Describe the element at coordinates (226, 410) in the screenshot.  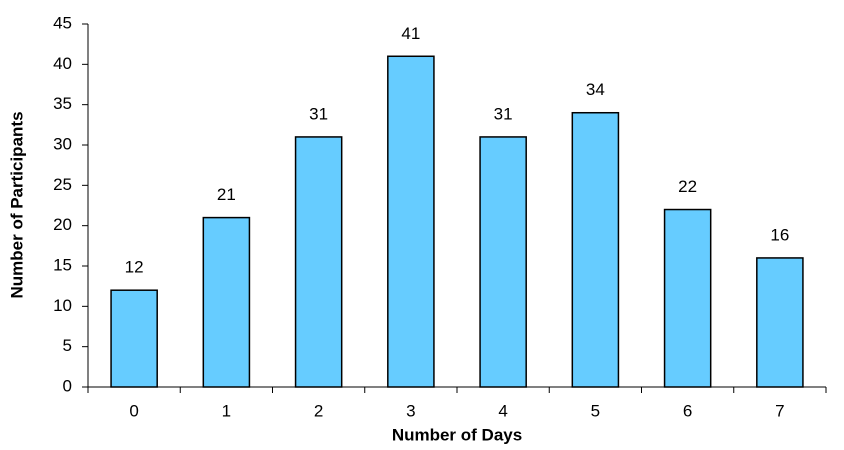
I see `x-tick-label: 1` at that location.